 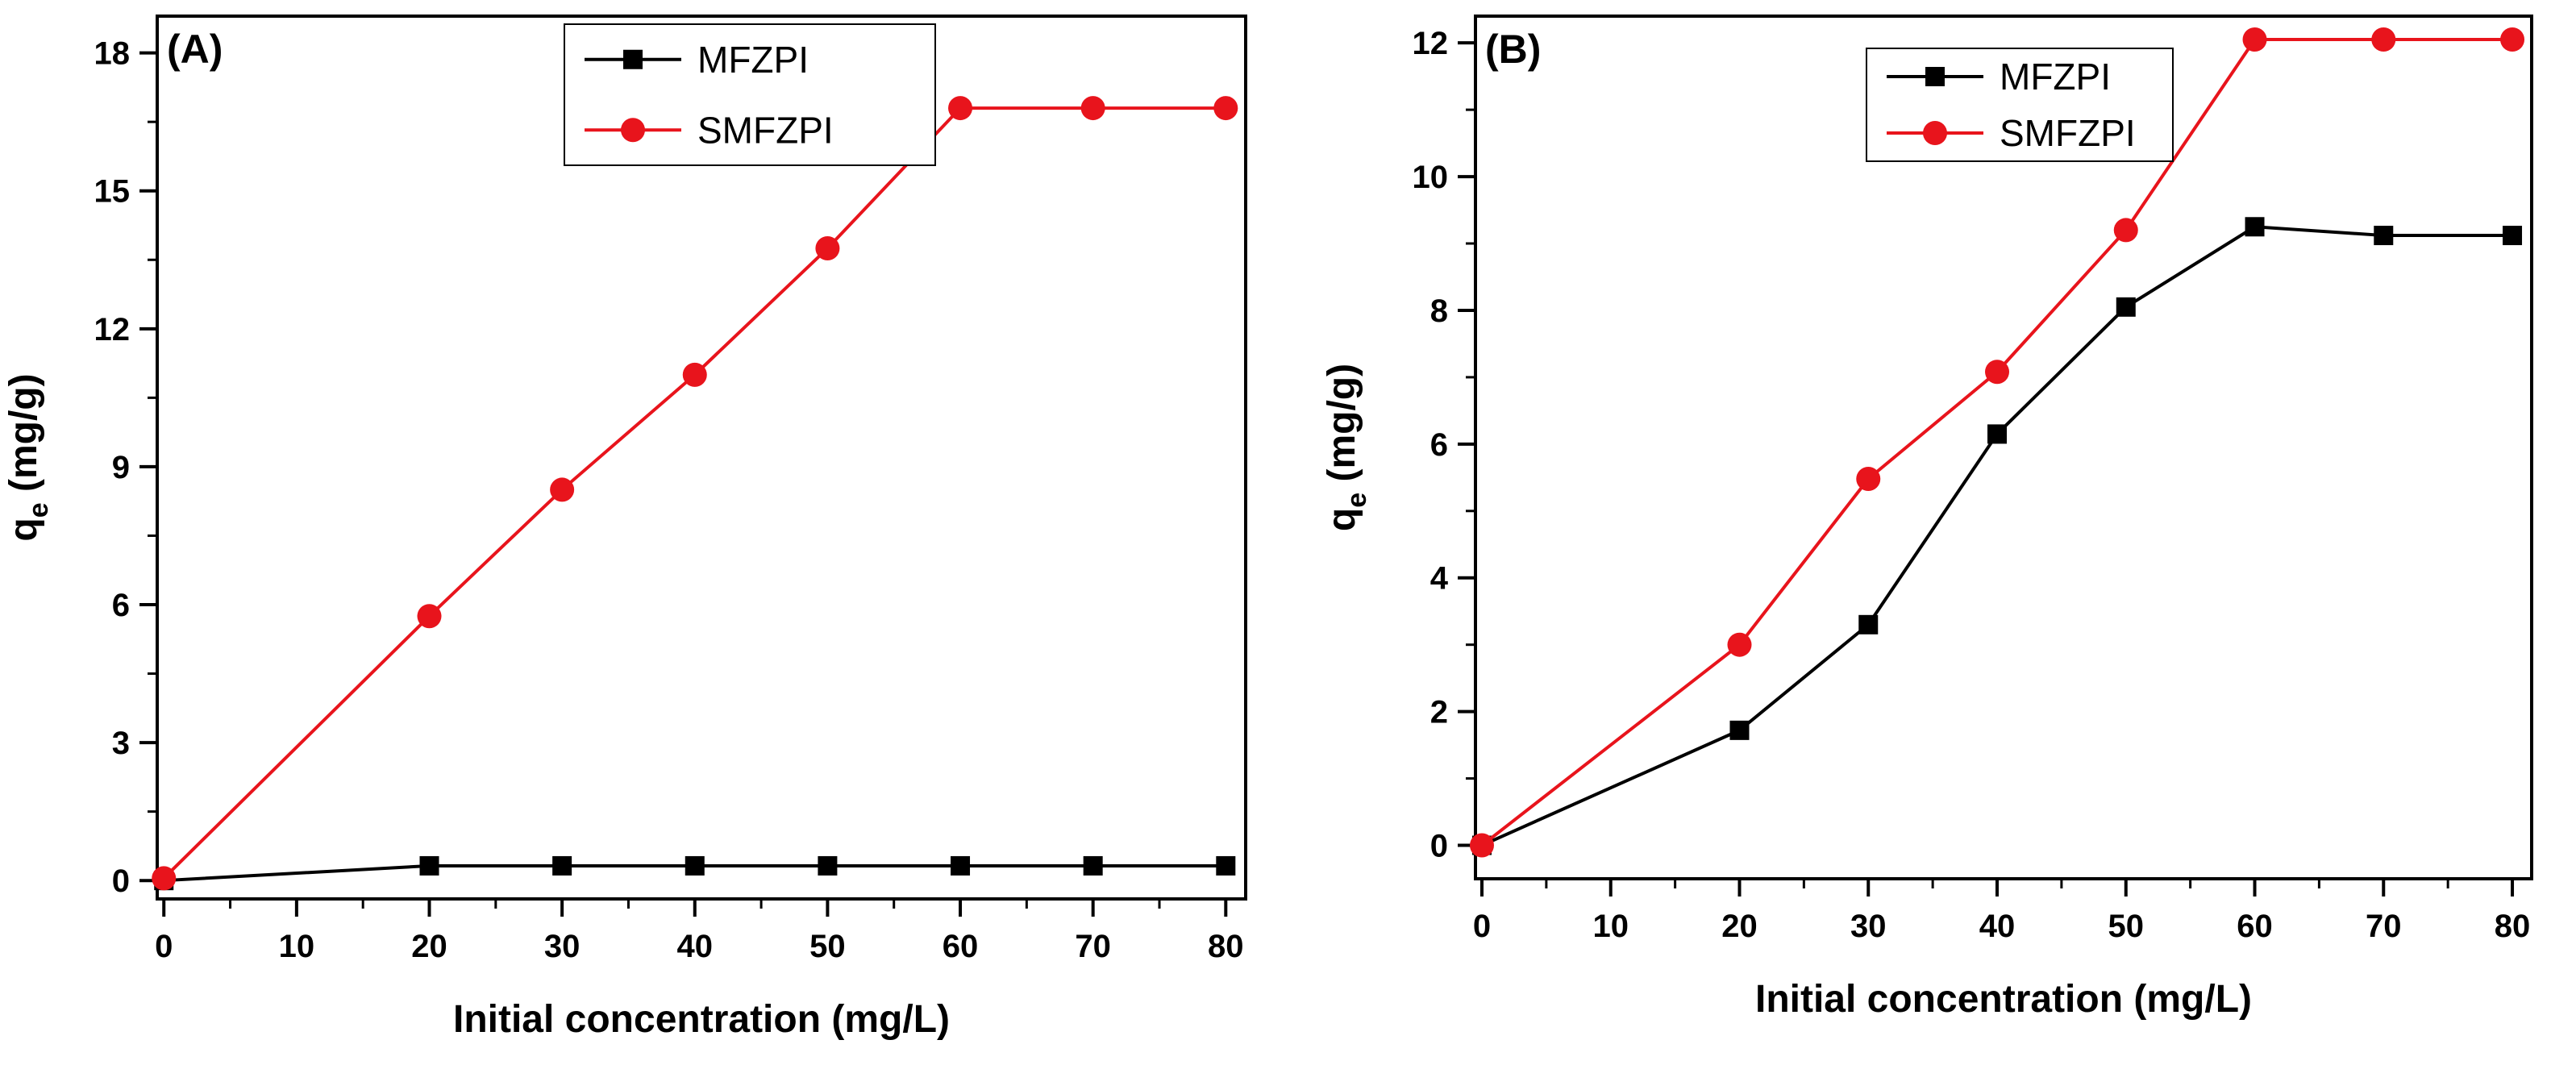 I want to click on y-tick-label: 2, so click(x=1439, y=712).